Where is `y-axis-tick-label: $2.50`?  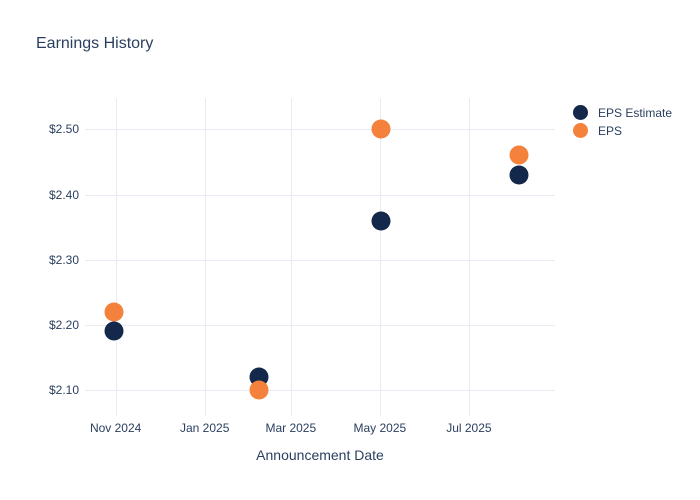
y-axis-tick-label: $2.50 is located at coordinates (63, 129).